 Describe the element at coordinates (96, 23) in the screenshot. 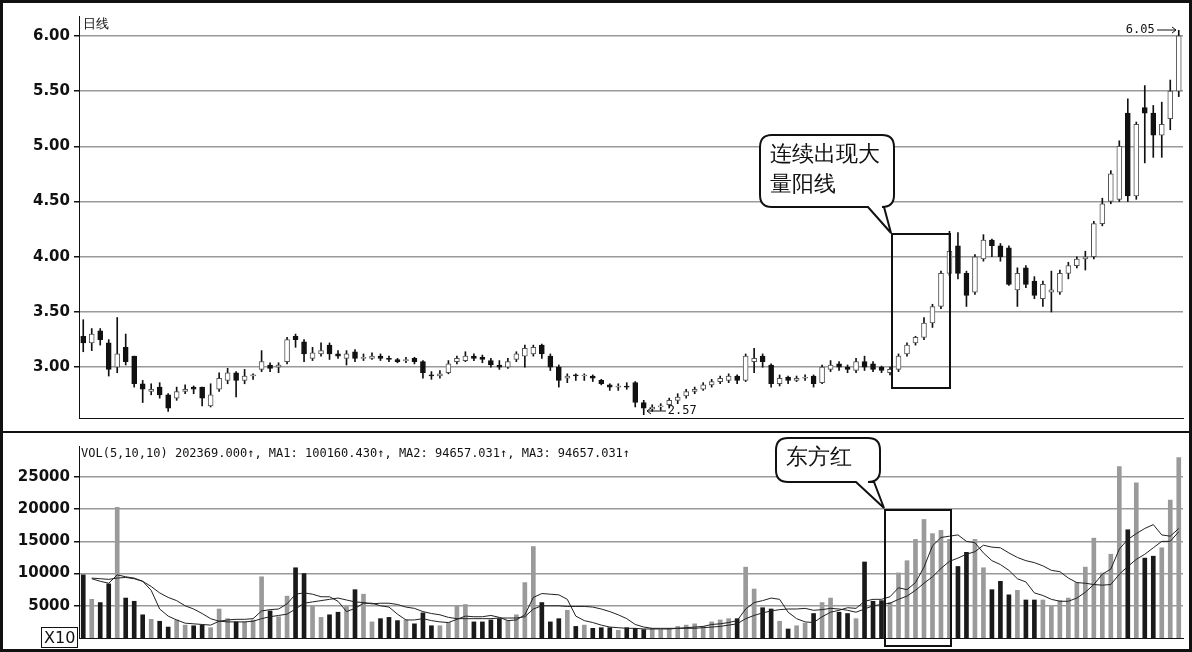

I see `chart-title: 日线` at that location.